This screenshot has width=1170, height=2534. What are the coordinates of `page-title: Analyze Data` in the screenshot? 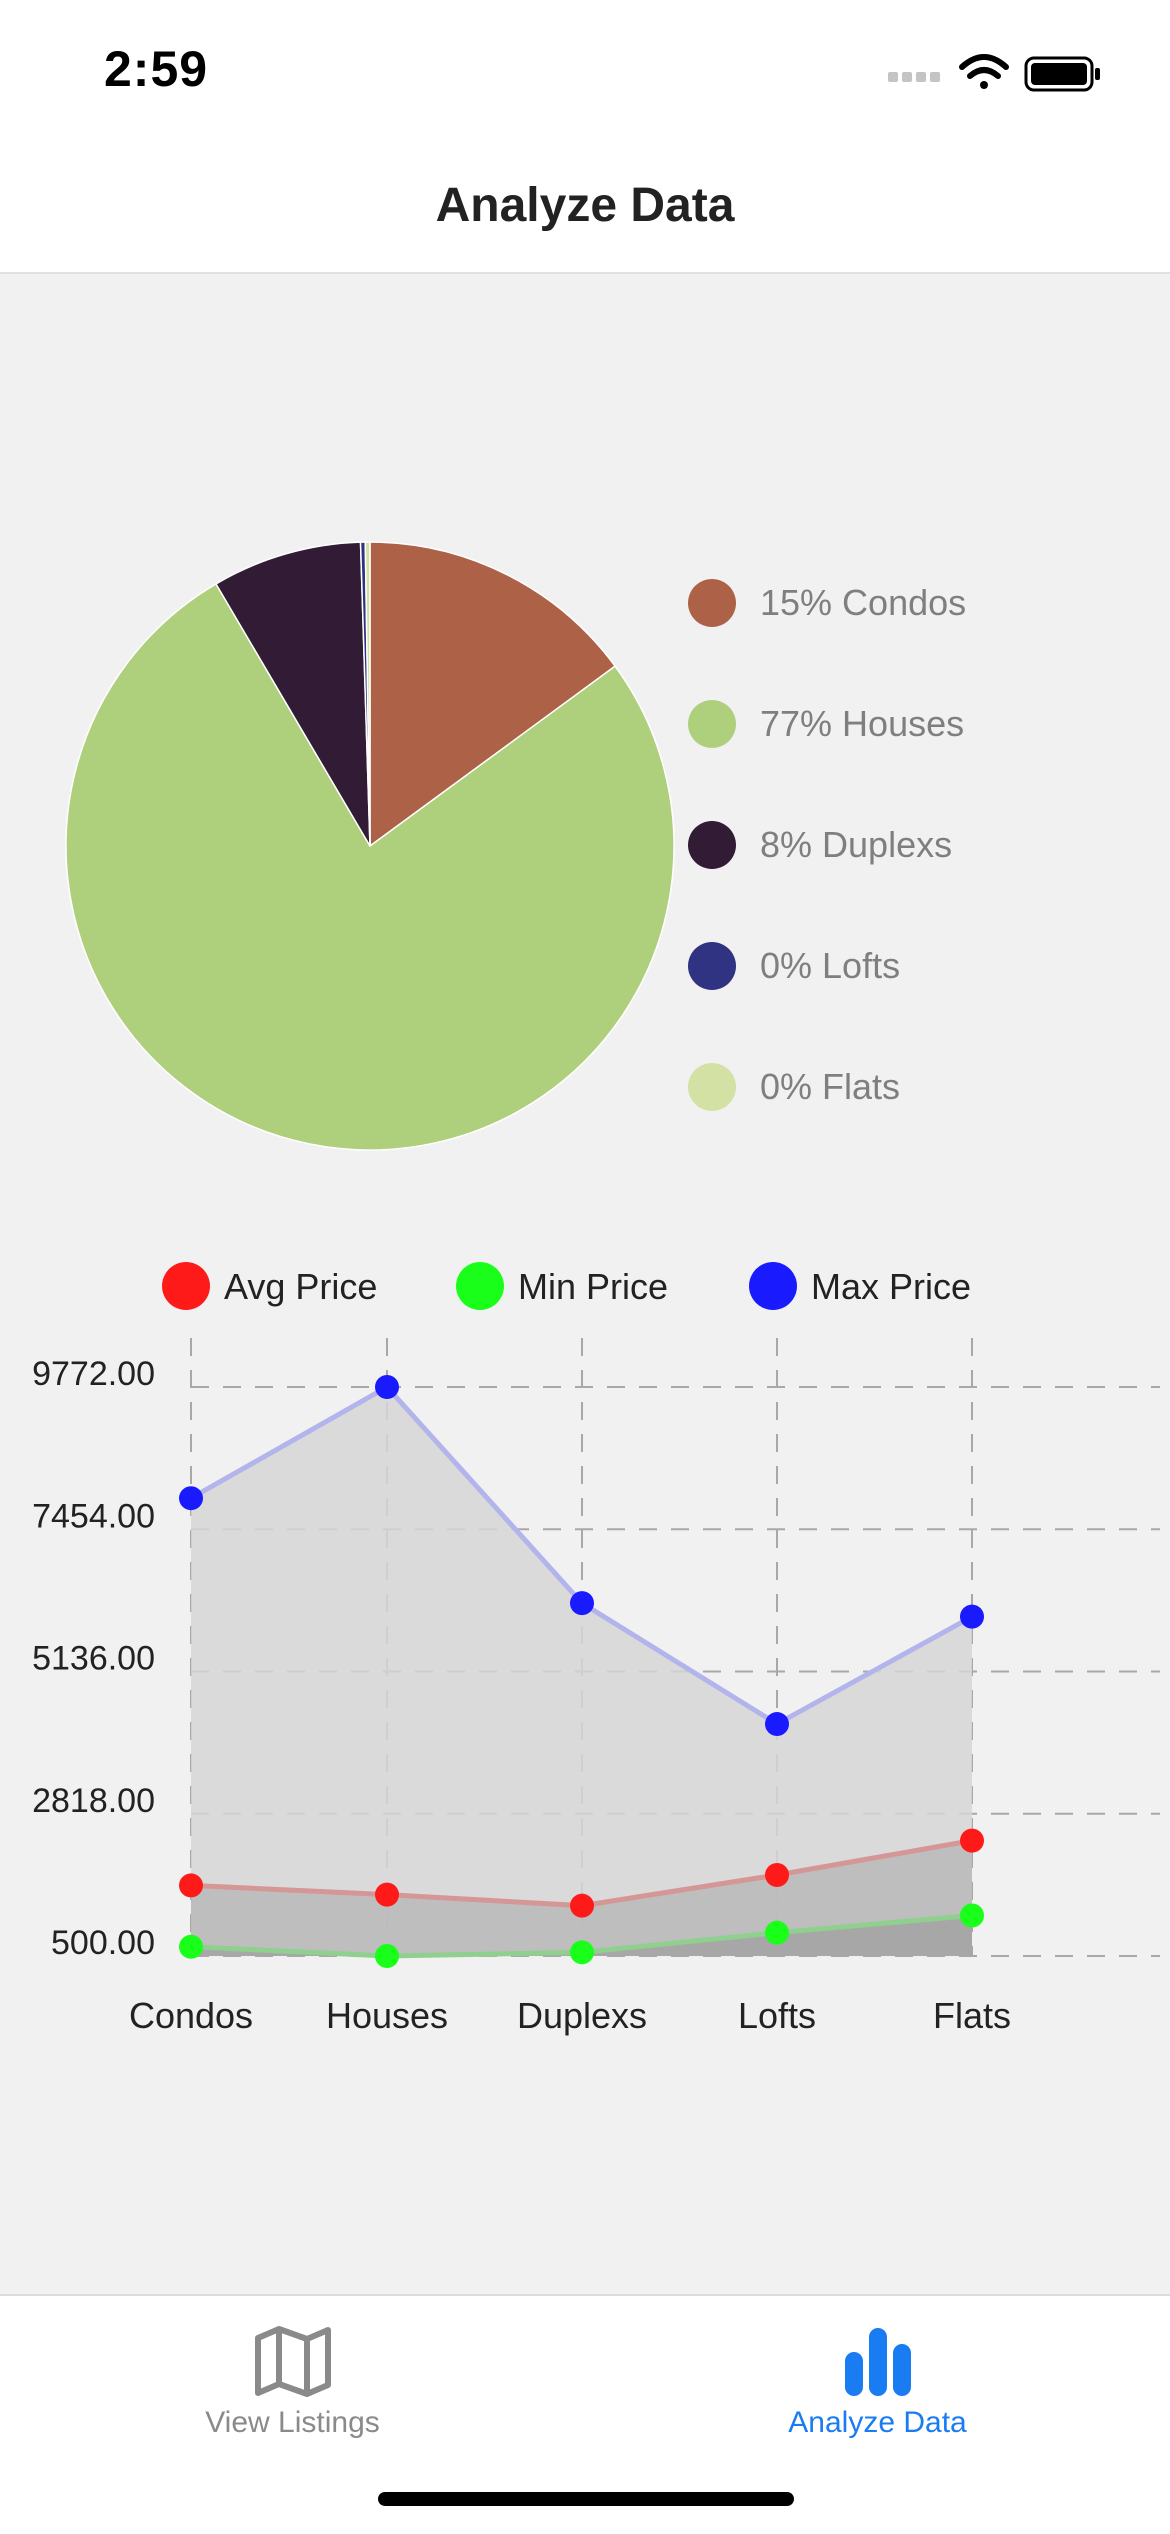 It's located at (585, 205).